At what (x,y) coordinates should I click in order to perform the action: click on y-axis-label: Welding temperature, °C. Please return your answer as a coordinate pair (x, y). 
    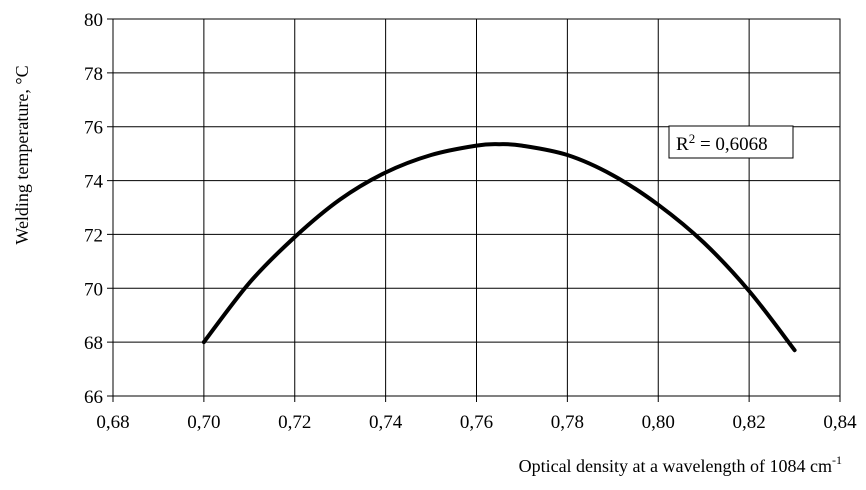
    Looking at the image, I should click on (22, 154).